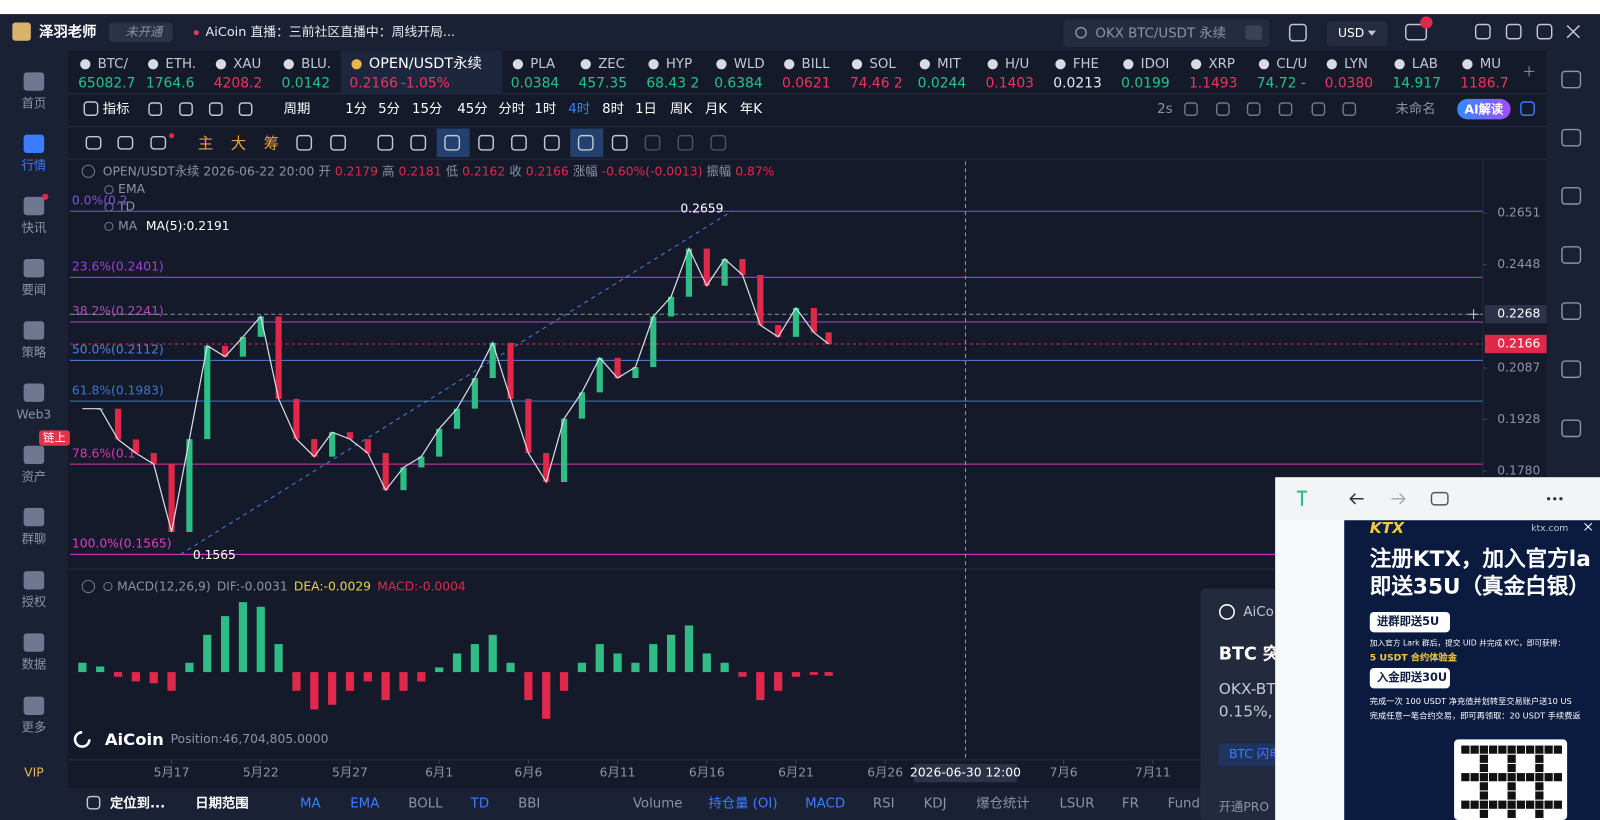 This screenshot has width=1600, height=820. I want to click on nav-item: 群聊, so click(34, 539).